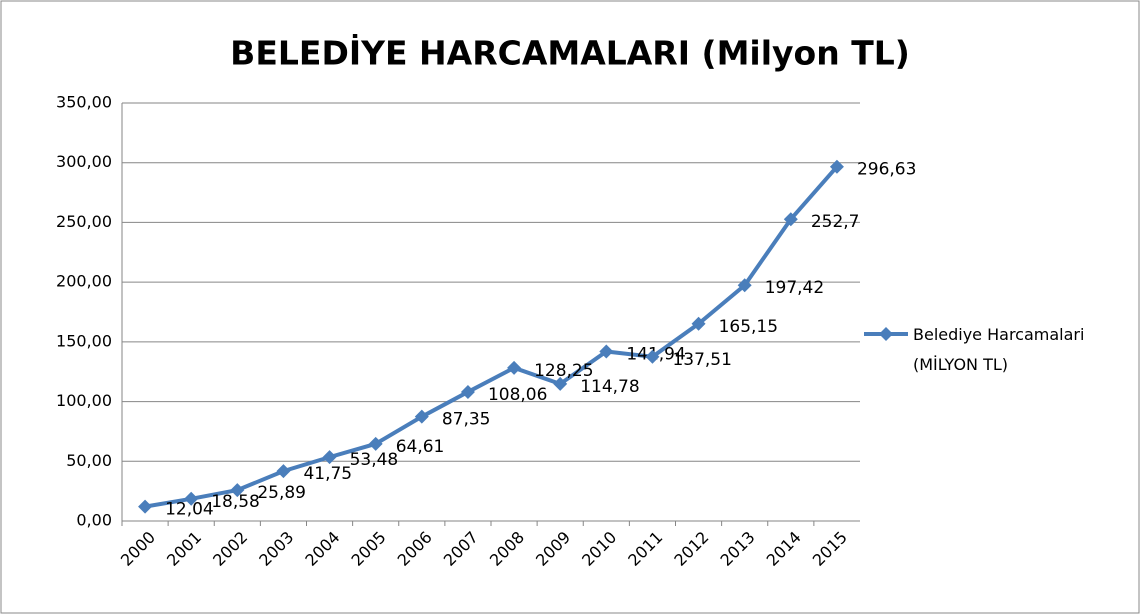  Describe the element at coordinates (84, 400) in the screenshot. I see `y-tick-label: 100,00` at that location.